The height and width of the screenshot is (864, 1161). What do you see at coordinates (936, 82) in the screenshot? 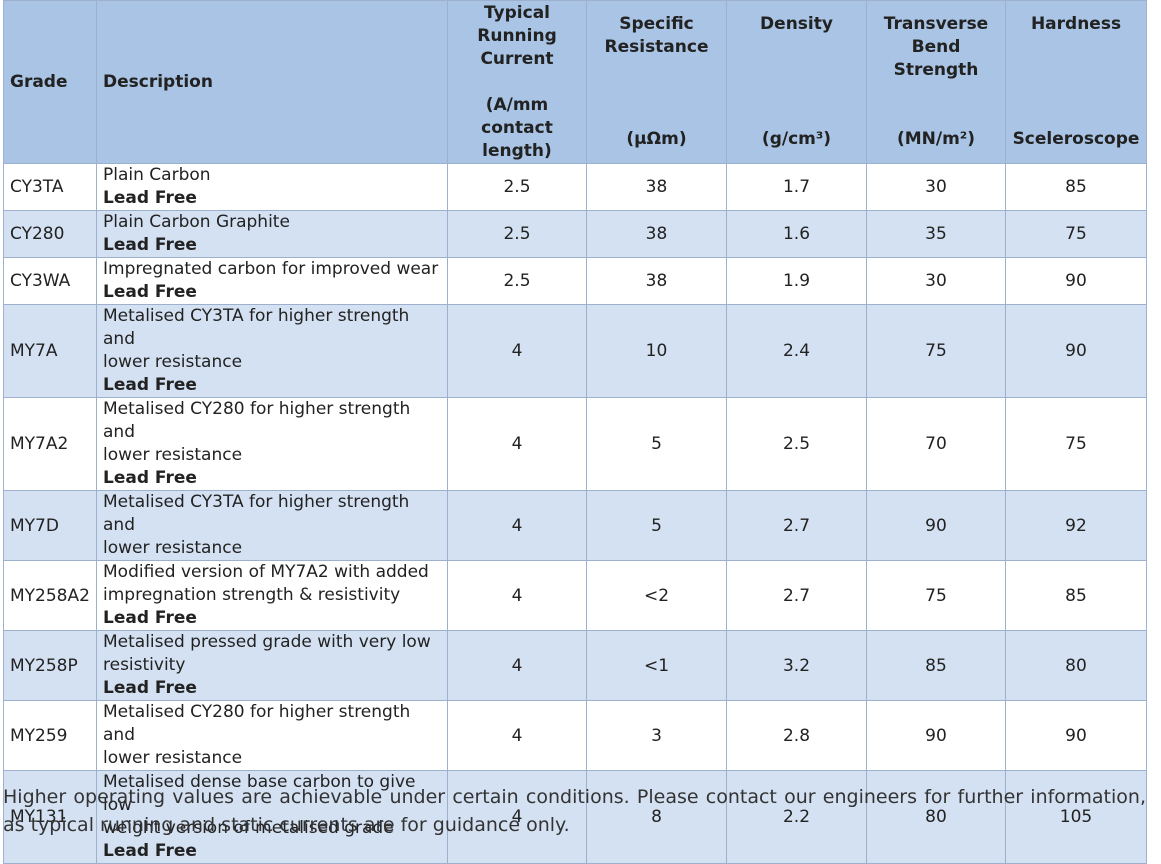
I see `header-strength: Transverse Bend Strength (MN/m²)` at bounding box center [936, 82].